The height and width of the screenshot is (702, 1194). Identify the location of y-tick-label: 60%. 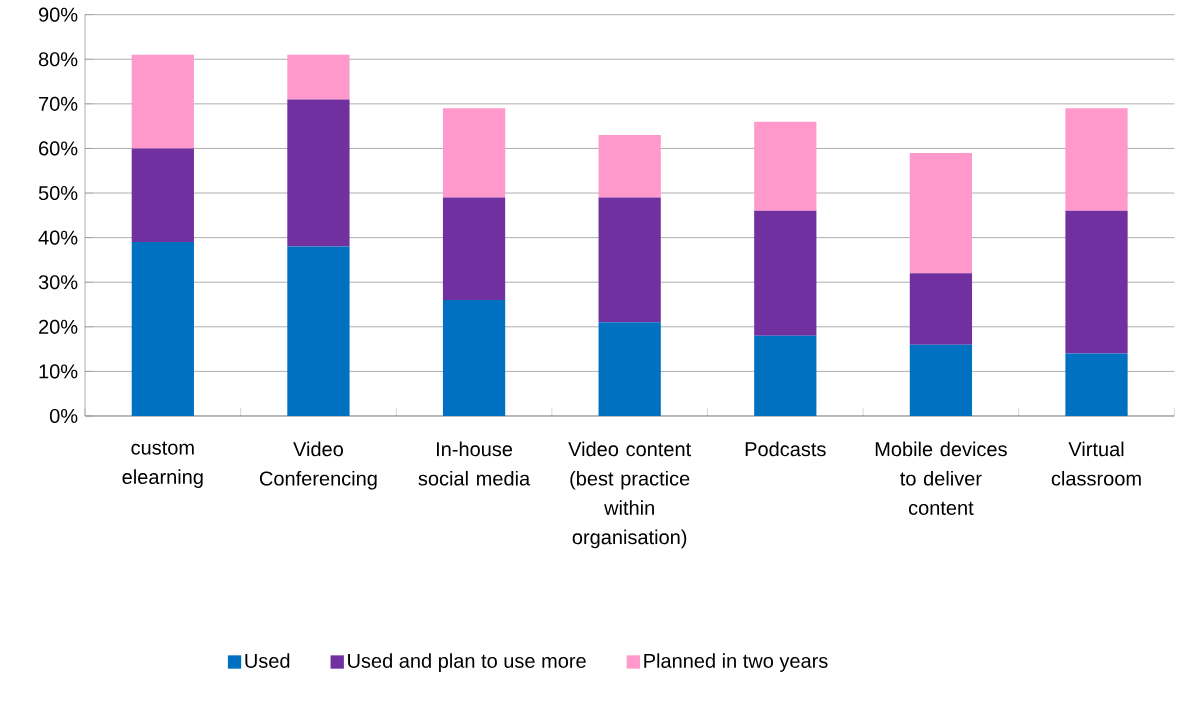
(58, 148).